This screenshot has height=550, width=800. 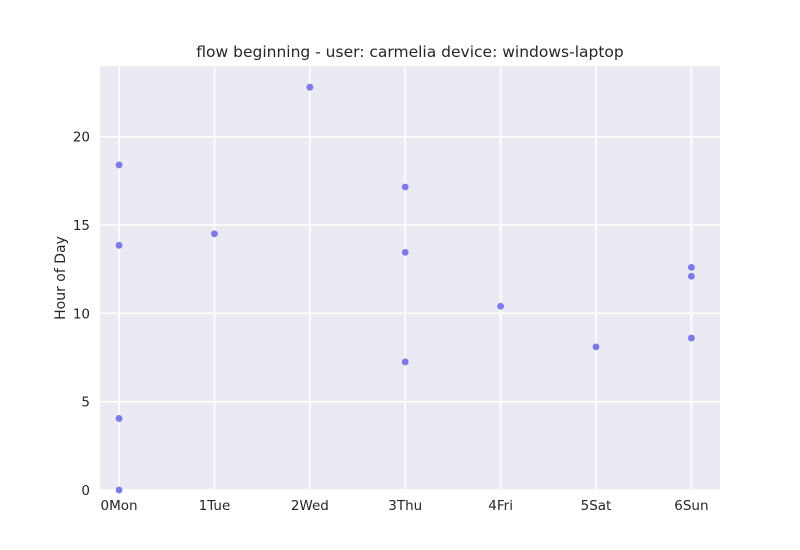 I want to click on x-tick-label: 4Fri, so click(x=500, y=506).